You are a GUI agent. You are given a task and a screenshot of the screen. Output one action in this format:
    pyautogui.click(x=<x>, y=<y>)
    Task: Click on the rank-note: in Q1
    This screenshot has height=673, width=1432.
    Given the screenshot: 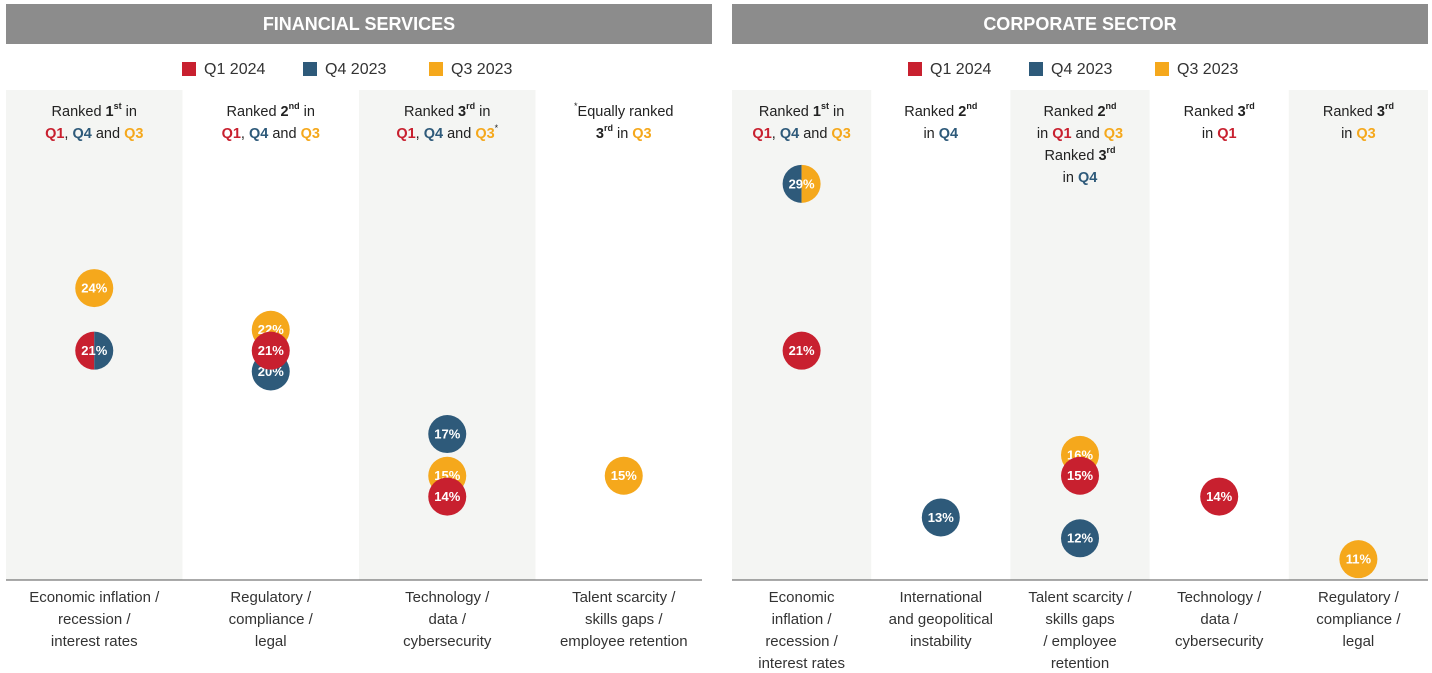 What is the action you would take?
    pyautogui.click(x=1219, y=134)
    